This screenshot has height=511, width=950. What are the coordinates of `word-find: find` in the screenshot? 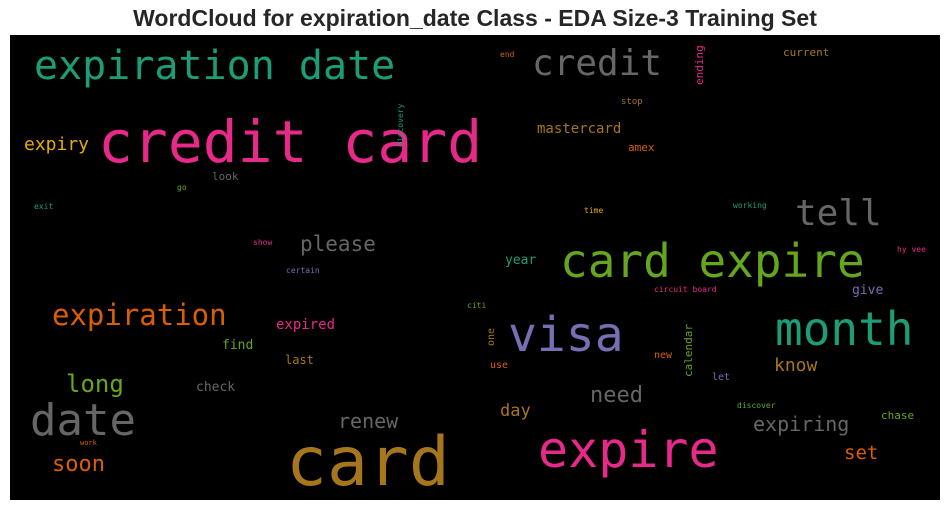 It's located at (237, 345).